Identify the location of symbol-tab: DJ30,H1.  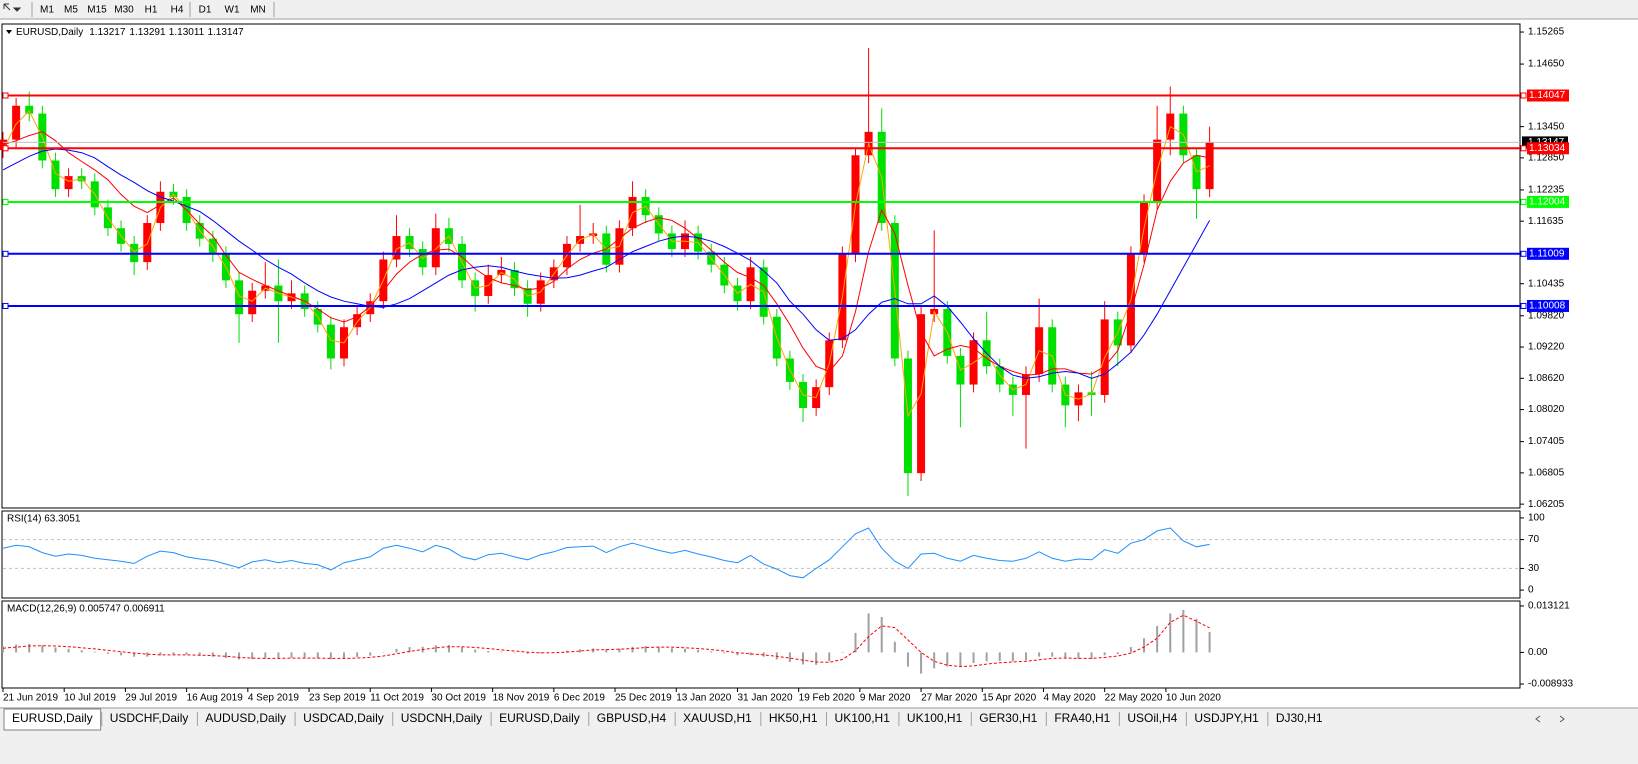
(1299, 719).